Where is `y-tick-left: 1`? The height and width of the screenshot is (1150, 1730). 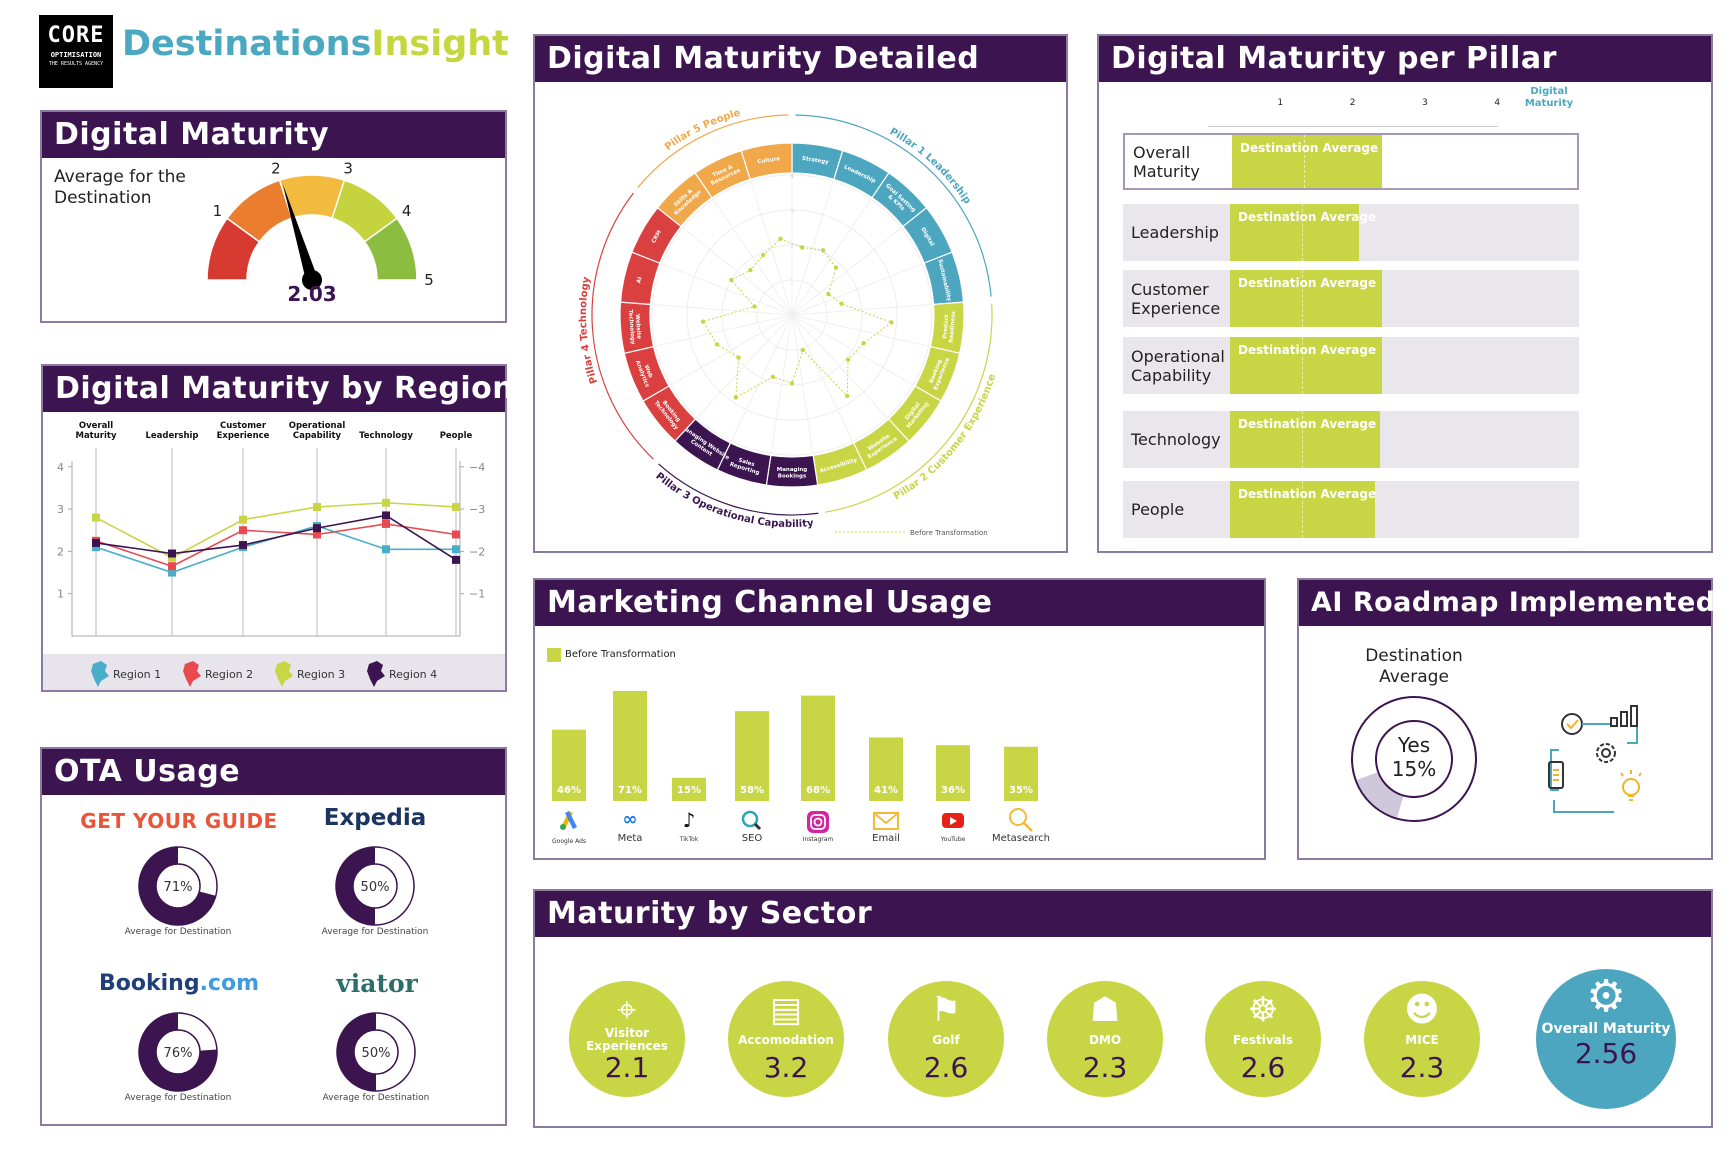
y-tick-left: 1 is located at coordinates (60, 594).